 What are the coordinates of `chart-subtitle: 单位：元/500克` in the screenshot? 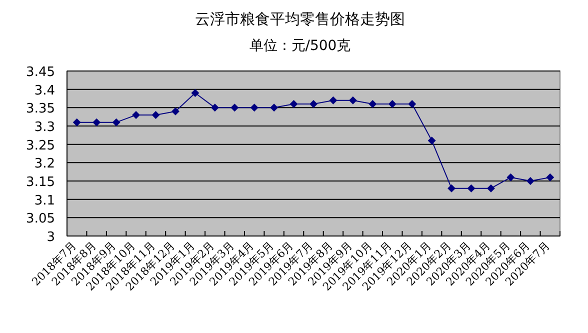 It's located at (300, 46).